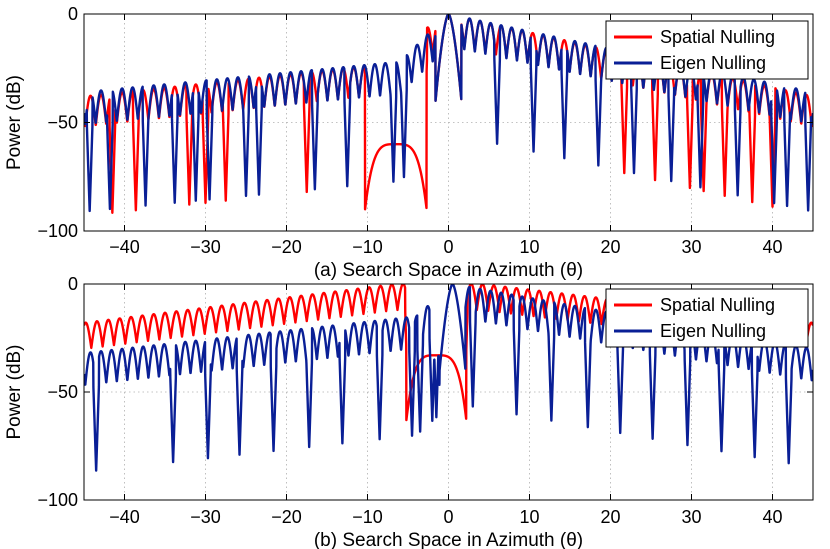 The width and height of the screenshot is (830, 549). Describe the element at coordinates (448, 270) in the screenshot. I see `x-axis-title: (a) Search Space in Azimuth (θ)` at that location.